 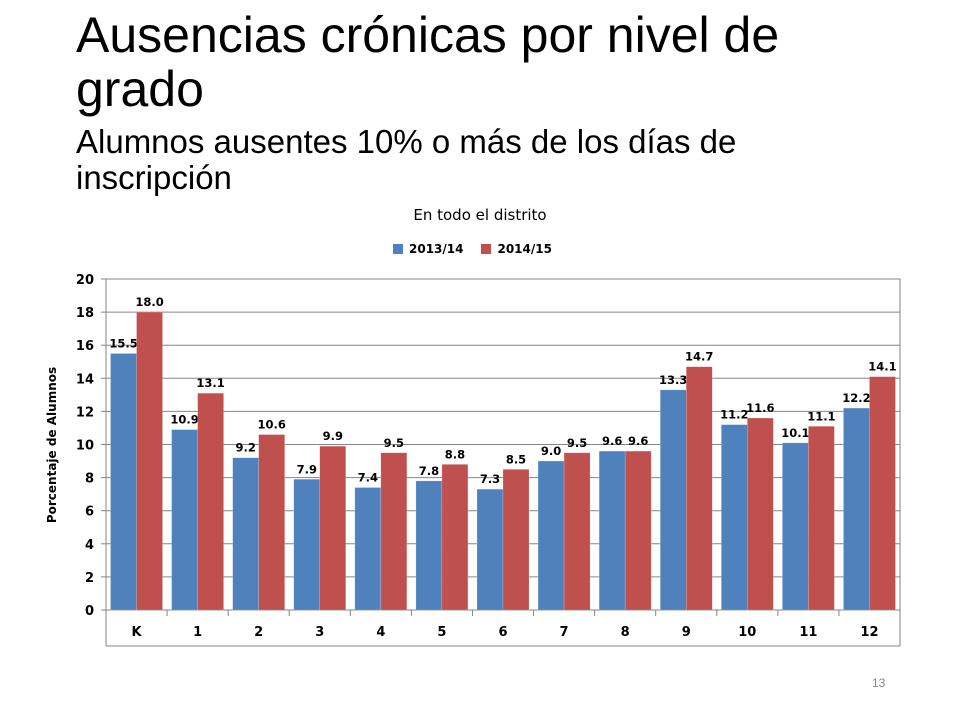 What do you see at coordinates (441, 632) in the screenshot?
I see `x-tick-label: 5` at bounding box center [441, 632].